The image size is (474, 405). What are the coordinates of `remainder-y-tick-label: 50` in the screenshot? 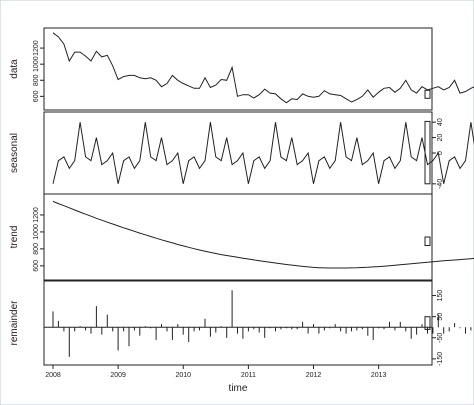 It's located at (440, 317).